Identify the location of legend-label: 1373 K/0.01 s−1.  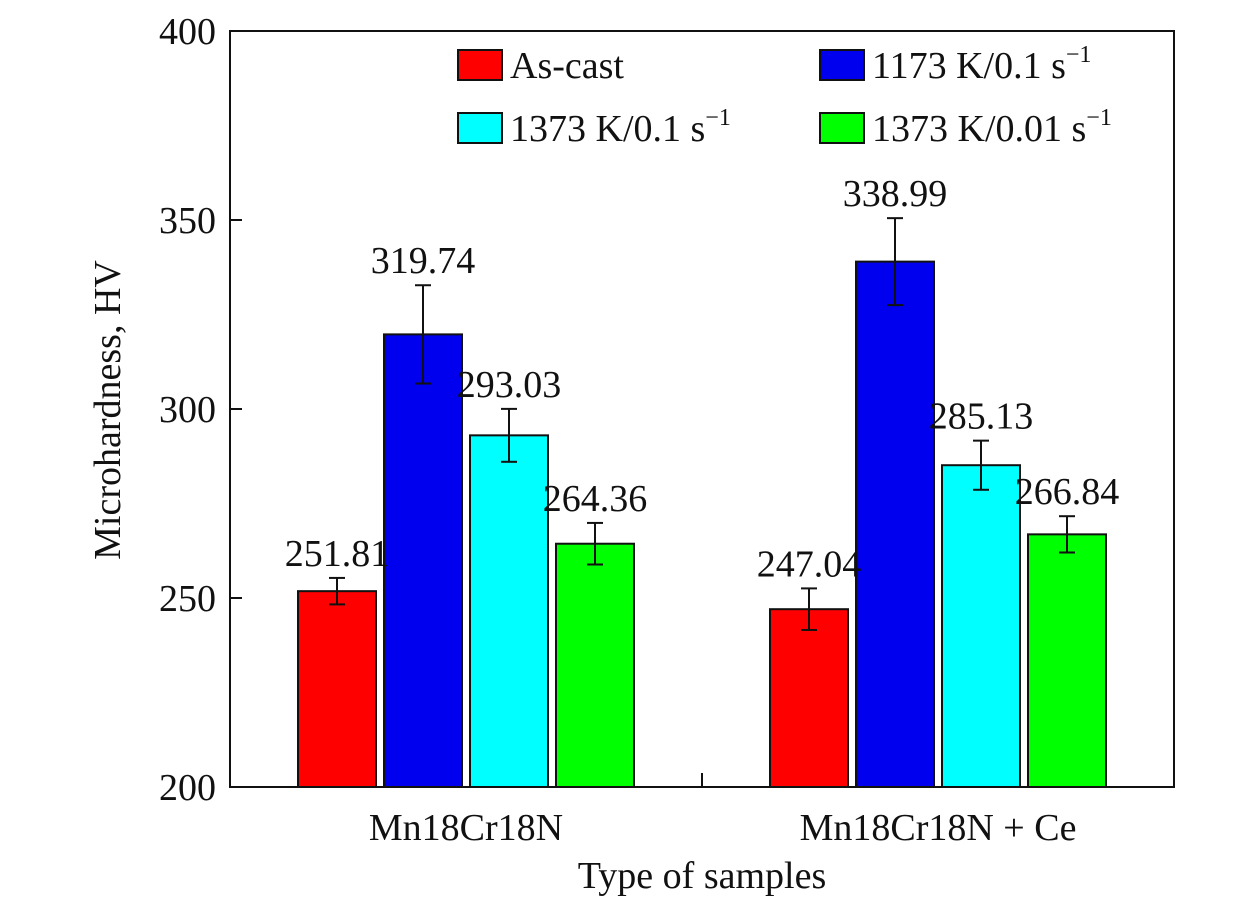
(992, 127).